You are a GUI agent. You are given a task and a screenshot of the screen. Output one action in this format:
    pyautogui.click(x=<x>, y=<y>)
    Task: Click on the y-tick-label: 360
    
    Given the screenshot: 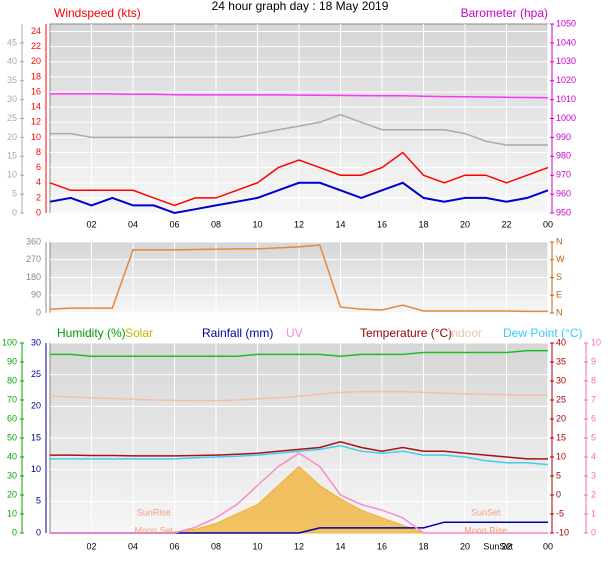 What is the action you would take?
    pyautogui.click(x=33, y=241)
    